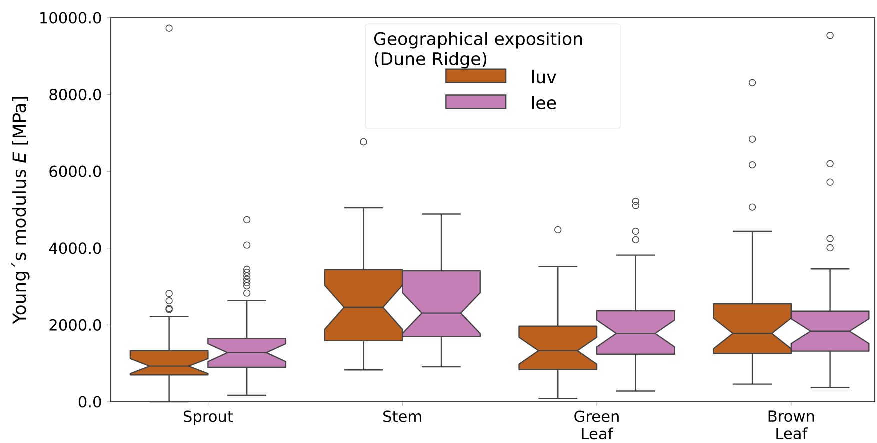 The image size is (877, 443). What do you see at coordinates (478, 50) in the screenshot?
I see `legend-title: Geographical exposition (Dune Ridge)` at bounding box center [478, 50].